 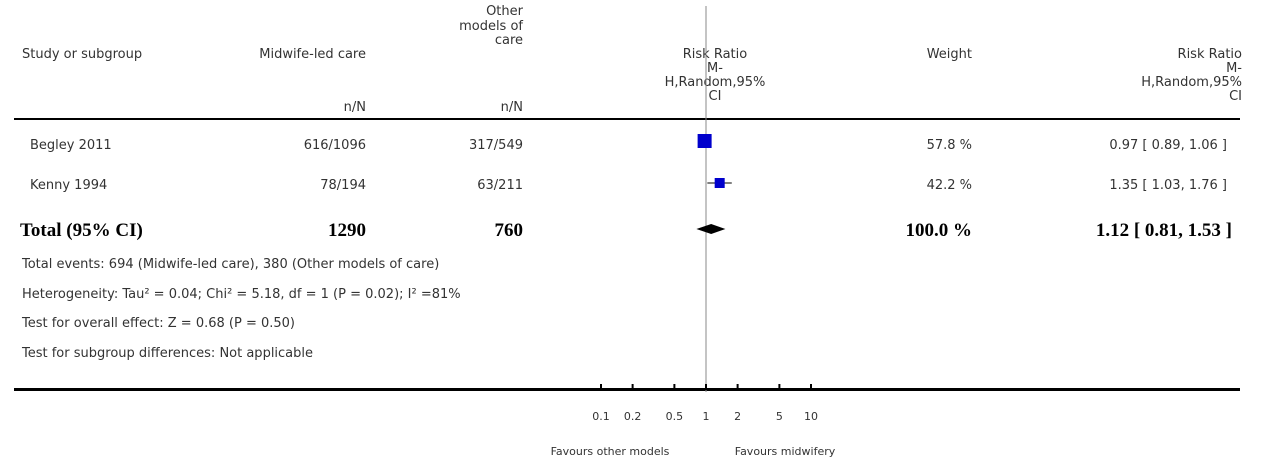 What do you see at coordinates (610, 451) in the screenshot?
I see `favours-other-label: Favours other models` at bounding box center [610, 451].